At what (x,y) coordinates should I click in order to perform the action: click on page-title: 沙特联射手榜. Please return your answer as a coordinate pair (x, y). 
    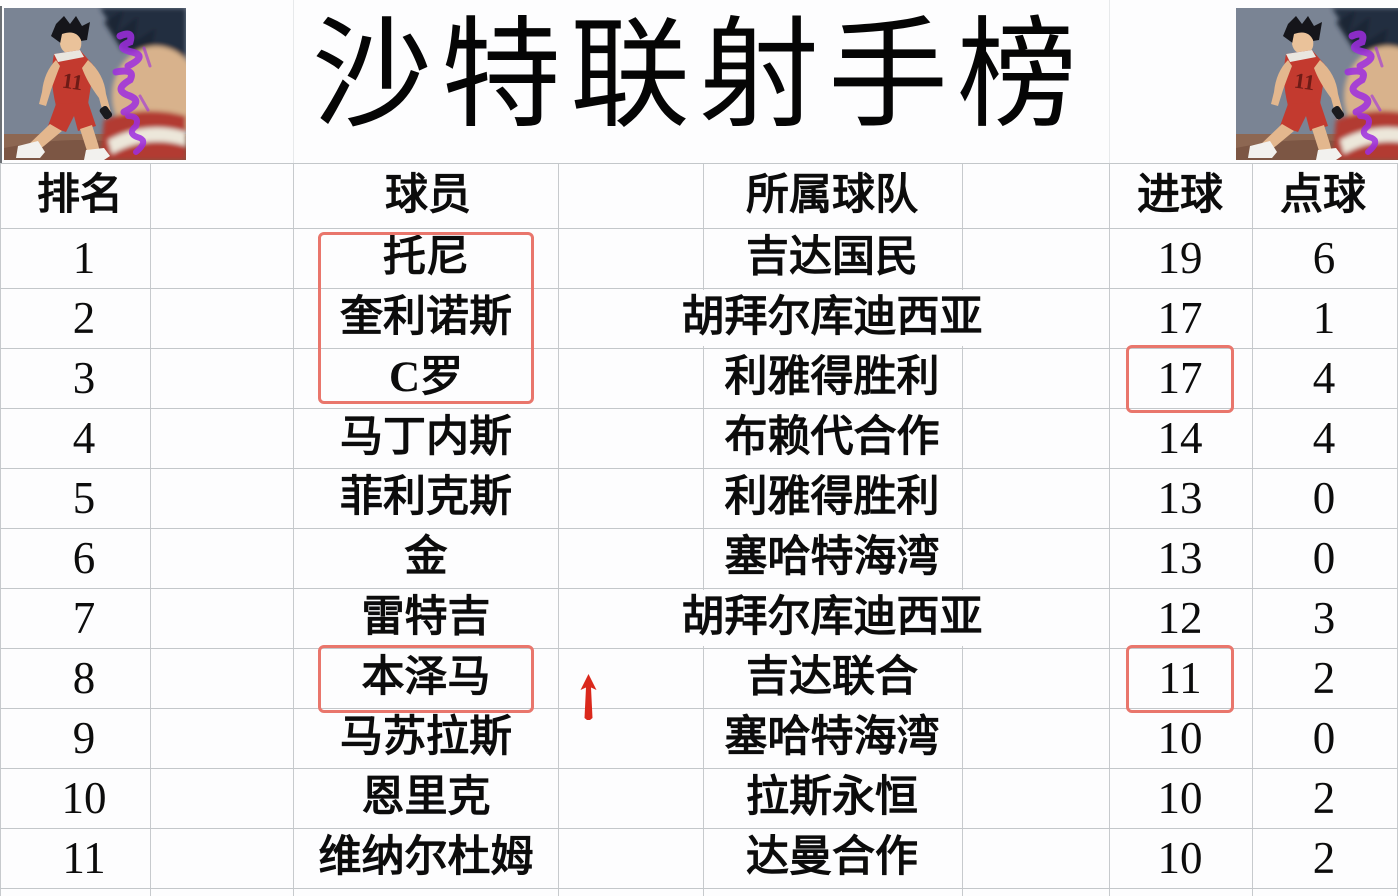
    Looking at the image, I should click on (699, 75).